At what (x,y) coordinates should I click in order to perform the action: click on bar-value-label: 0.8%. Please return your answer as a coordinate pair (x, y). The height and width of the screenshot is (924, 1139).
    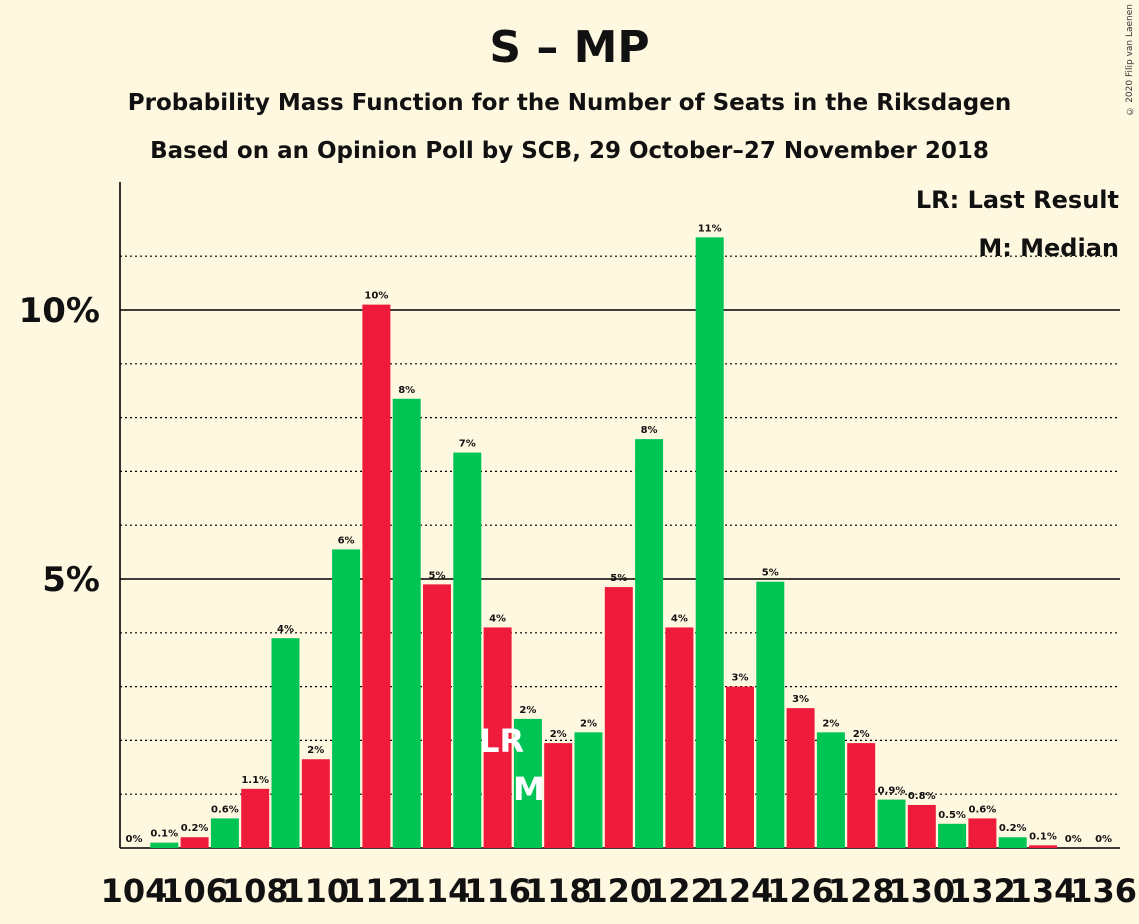
    Looking at the image, I should click on (922, 796).